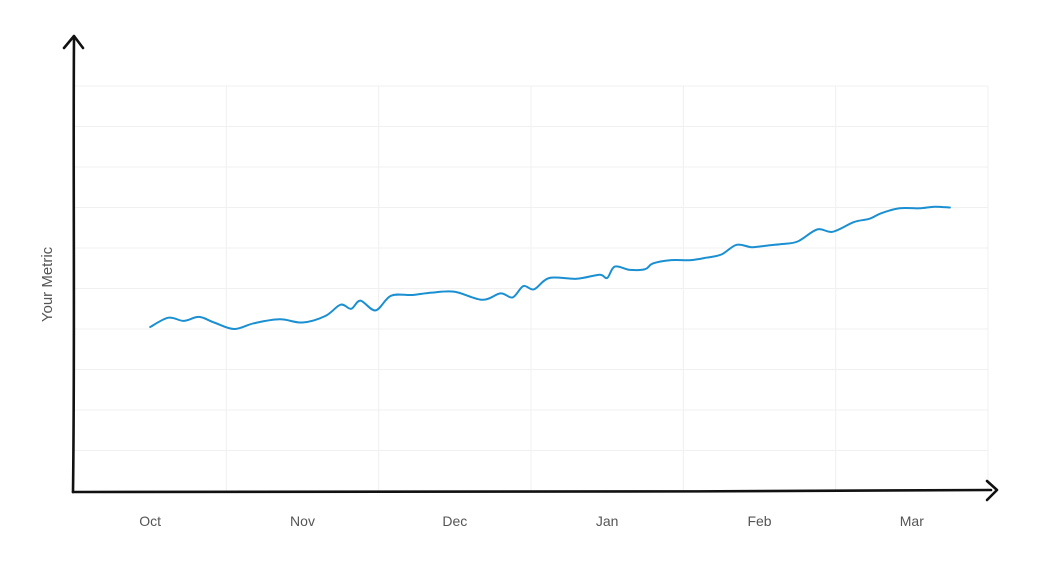 The image size is (1048, 570). Describe the element at coordinates (992, 490) in the screenshot. I see `x-axis-arrow-icon` at that location.